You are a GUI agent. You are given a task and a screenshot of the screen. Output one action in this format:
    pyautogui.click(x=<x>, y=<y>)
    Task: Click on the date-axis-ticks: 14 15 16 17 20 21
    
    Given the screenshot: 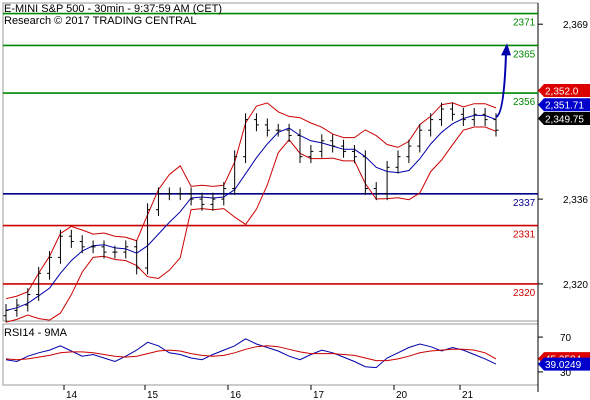 What is the action you would take?
    pyautogui.click(x=268, y=392)
    